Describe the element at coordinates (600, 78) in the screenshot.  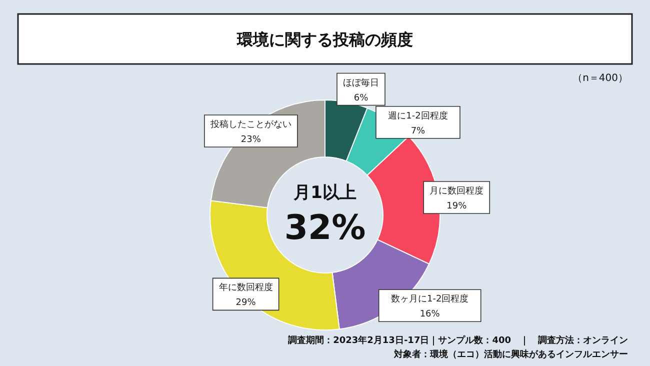
I see `text: （n＝400）` at that location.